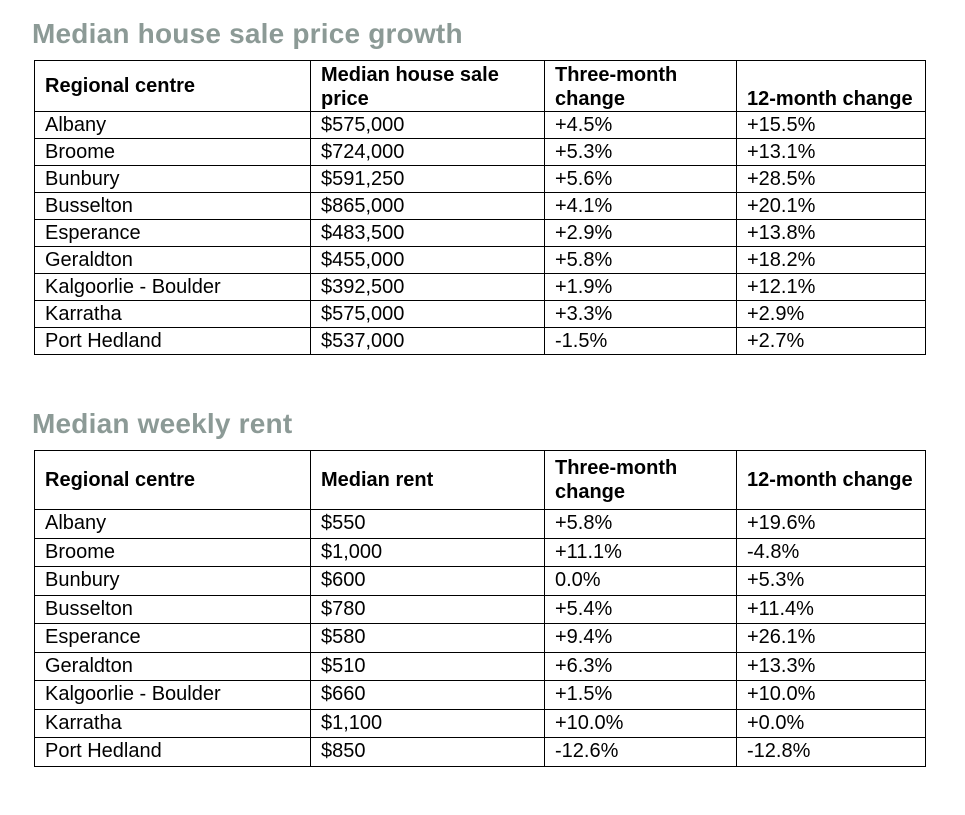  Describe the element at coordinates (831, 552) in the screenshot. I see `cell-12-month-change: -4.8%` at that location.